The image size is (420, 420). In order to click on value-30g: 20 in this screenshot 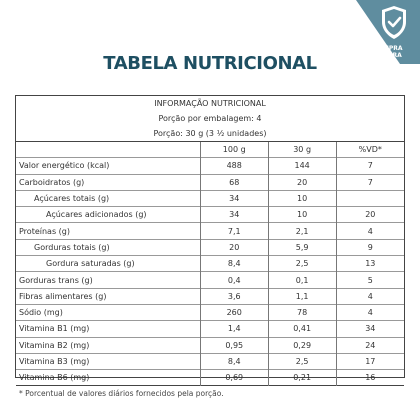, I will do `click(302, 182)`.